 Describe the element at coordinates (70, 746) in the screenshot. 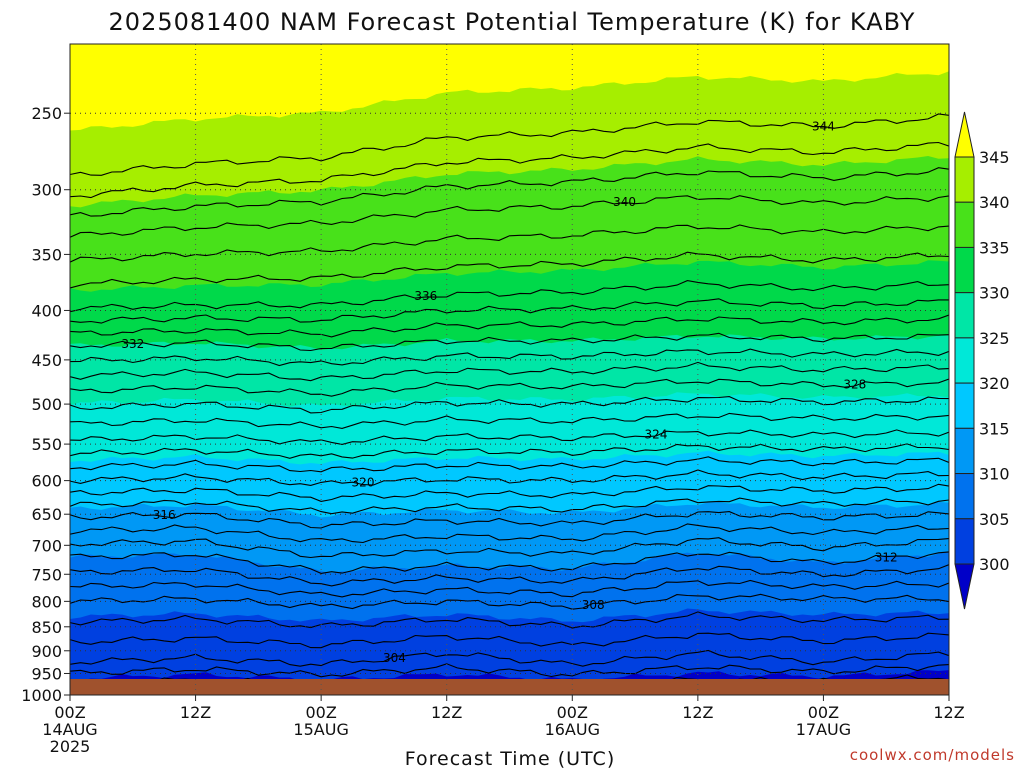

I see `x-tick-label: 2025` at that location.